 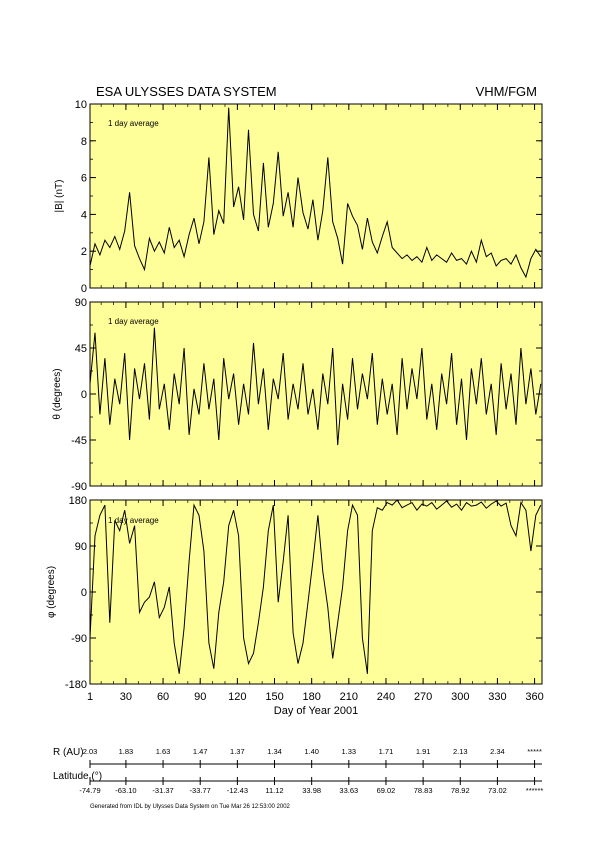 What do you see at coordinates (386, 751) in the screenshot?
I see `r-au-value: 1.71` at bounding box center [386, 751].